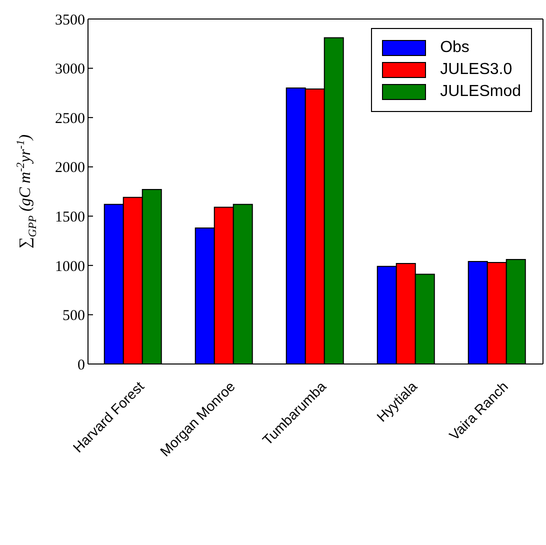  What do you see at coordinates (81, 365) in the screenshot?
I see `y-tick-label: 0` at bounding box center [81, 365].